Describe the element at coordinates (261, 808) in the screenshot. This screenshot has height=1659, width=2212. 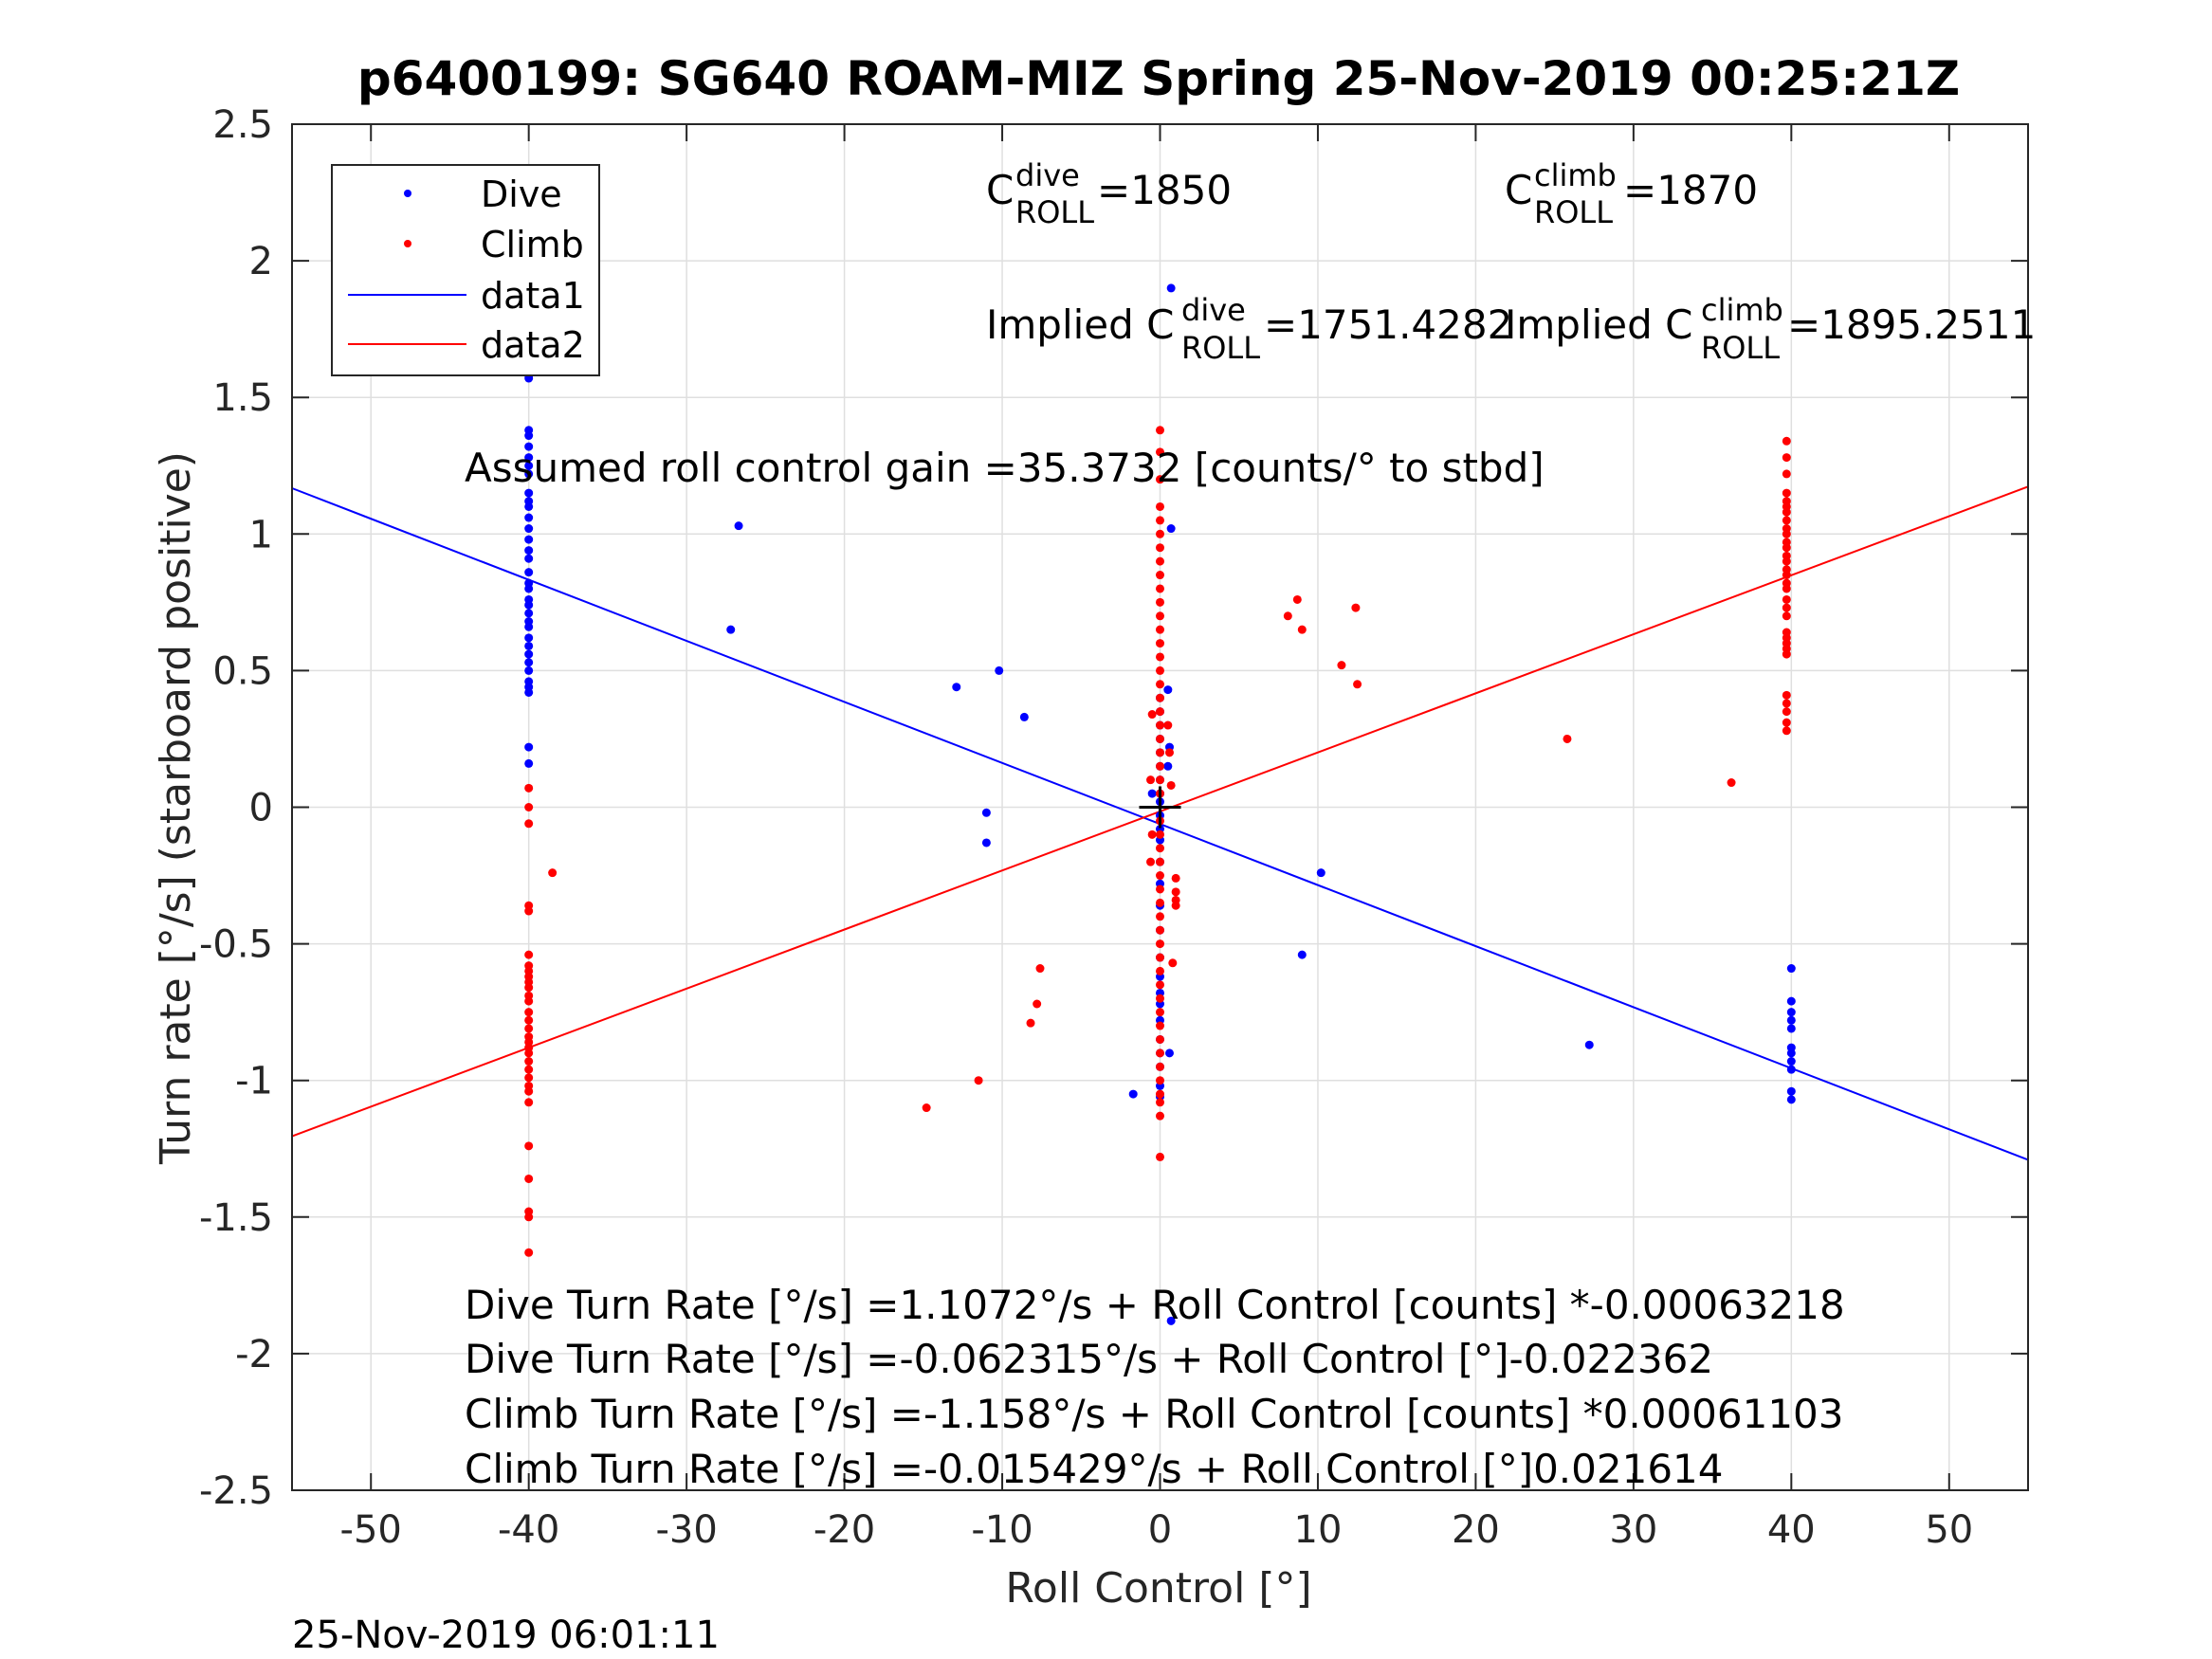
I see `y-tick-label: 0` at that location.